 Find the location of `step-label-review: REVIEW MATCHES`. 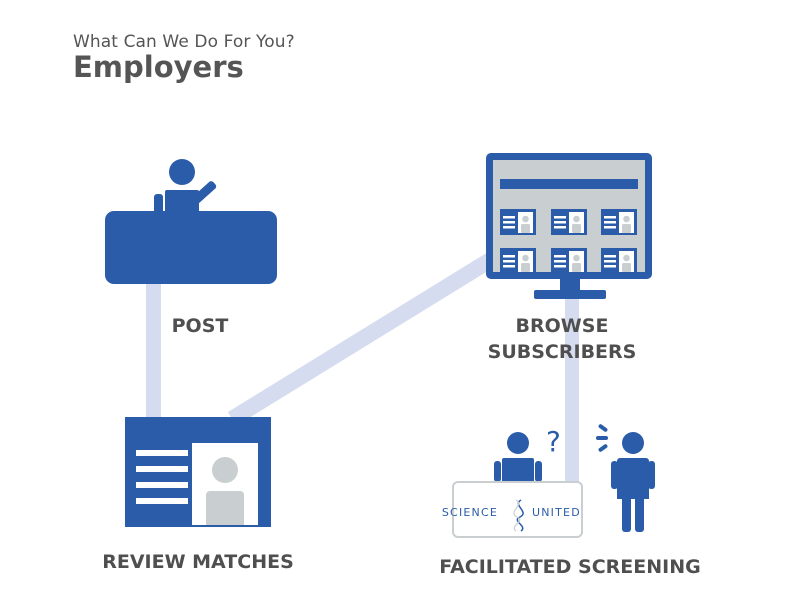

step-label-review: REVIEW MATCHES is located at coordinates (198, 562).